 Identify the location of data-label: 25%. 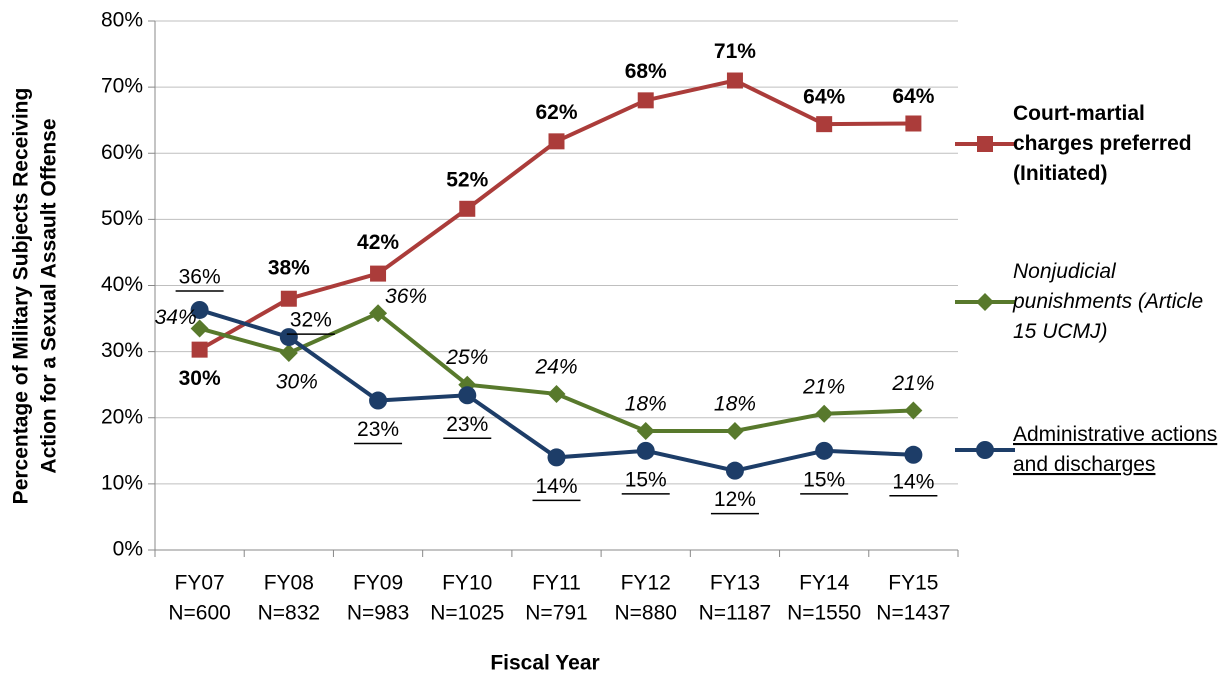
(466, 357).